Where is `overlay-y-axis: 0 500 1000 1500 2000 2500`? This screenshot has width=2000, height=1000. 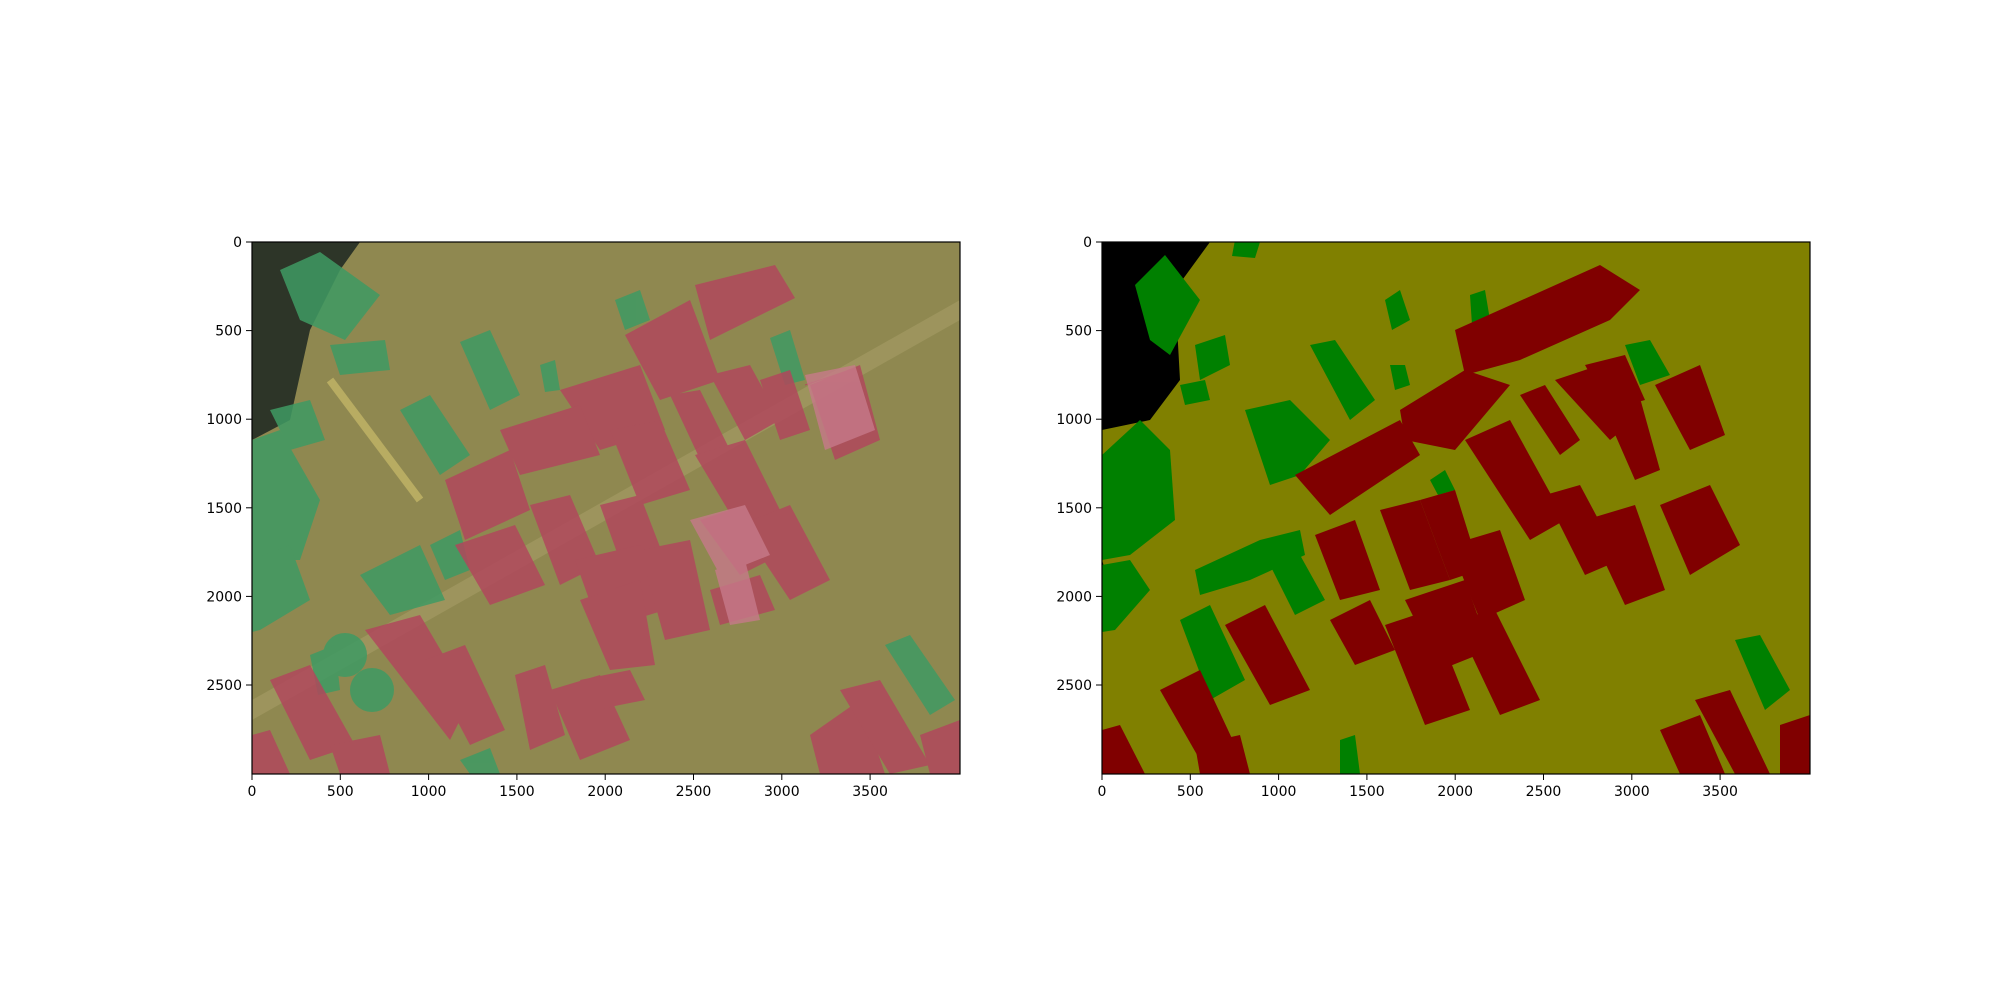 overlay-y-axis: 0 500 1000 1500 2000 2500 is located at coordinates (229, 464).